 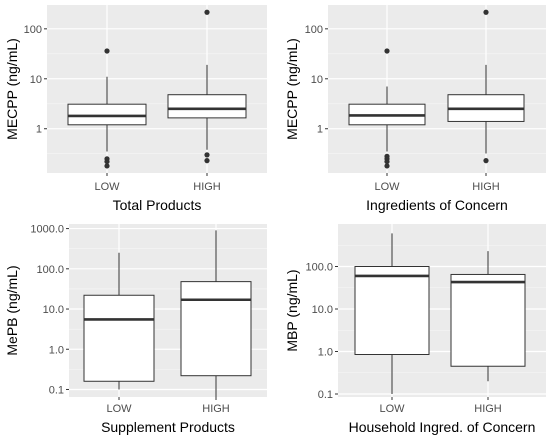 I want to click on y-tick-label: 1000.0, so click(x=47, y=230).